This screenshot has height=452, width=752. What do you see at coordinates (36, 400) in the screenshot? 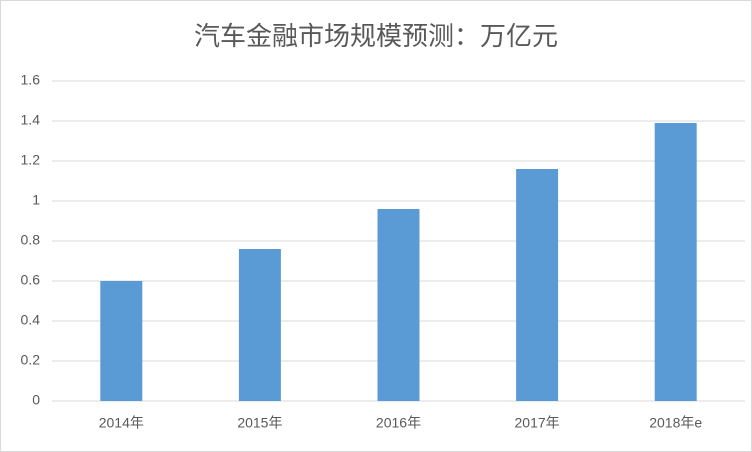
I see `y-tick-label: 0` at bounding box center [36, 400].